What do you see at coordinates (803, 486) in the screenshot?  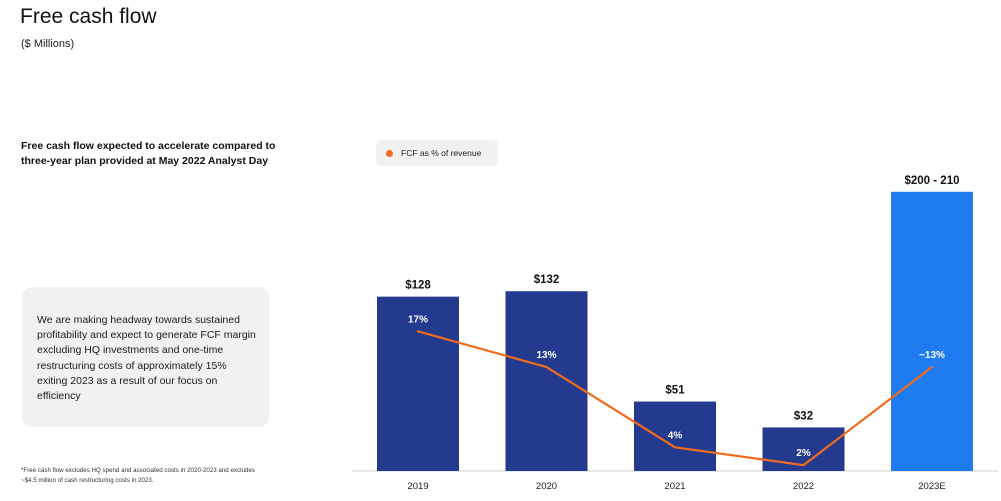 I see `x-tick-label: 2022` at bounding box center [803, 486].